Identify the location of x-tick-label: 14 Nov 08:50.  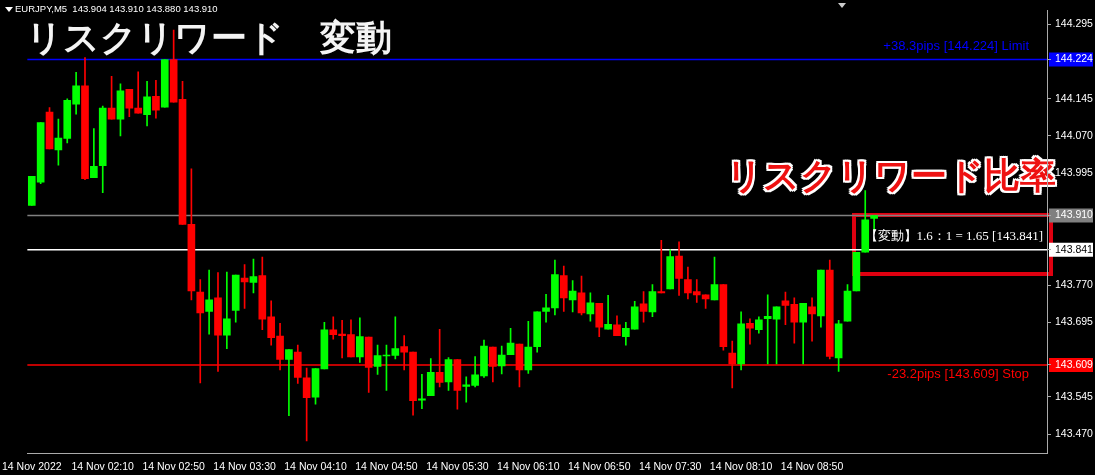
(812, 465).